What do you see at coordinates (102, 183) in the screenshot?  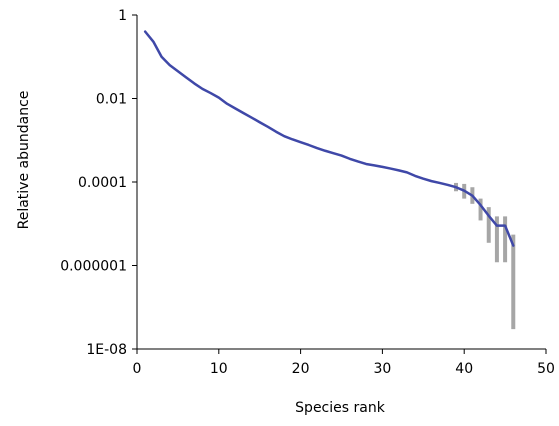 I see `y-tick-label: 0.0001` at bounding box center [102, 183].